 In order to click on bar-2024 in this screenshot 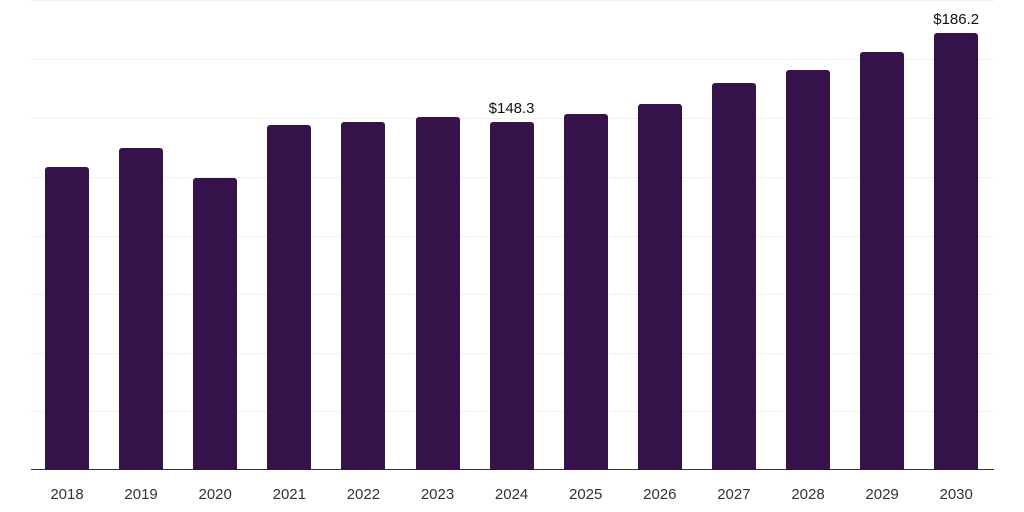, I will do `click(511, 296)`.